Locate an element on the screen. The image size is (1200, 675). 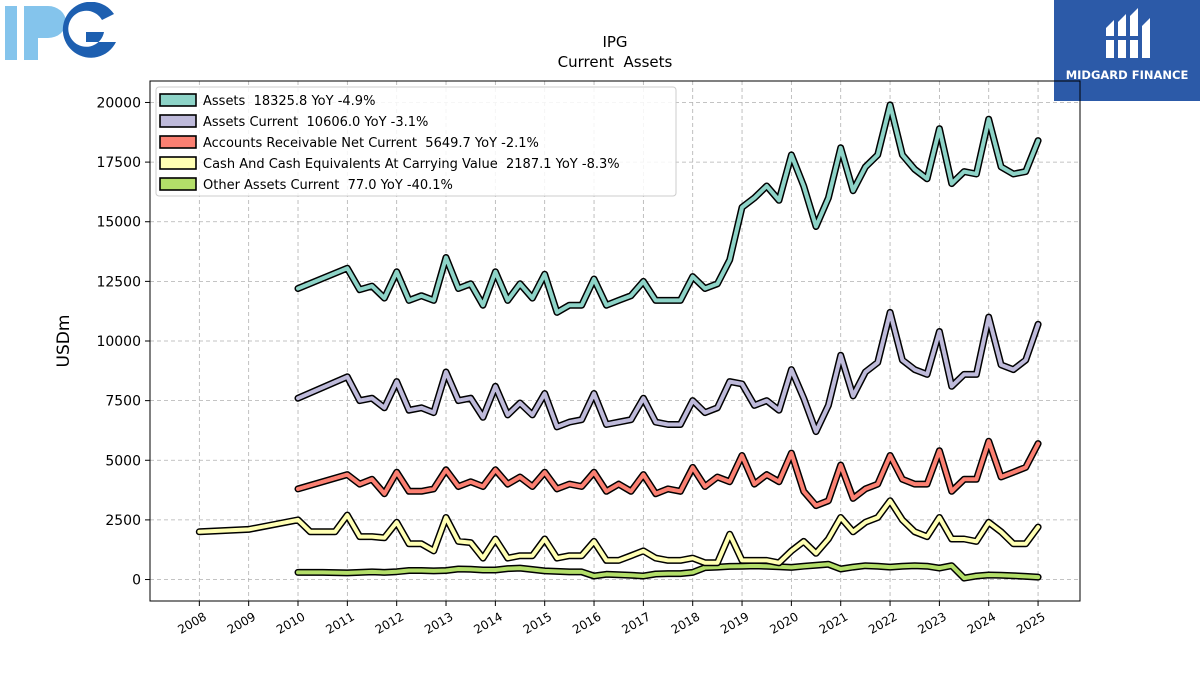
x-tick-label: 2014 is located at coordinates (487, 622).